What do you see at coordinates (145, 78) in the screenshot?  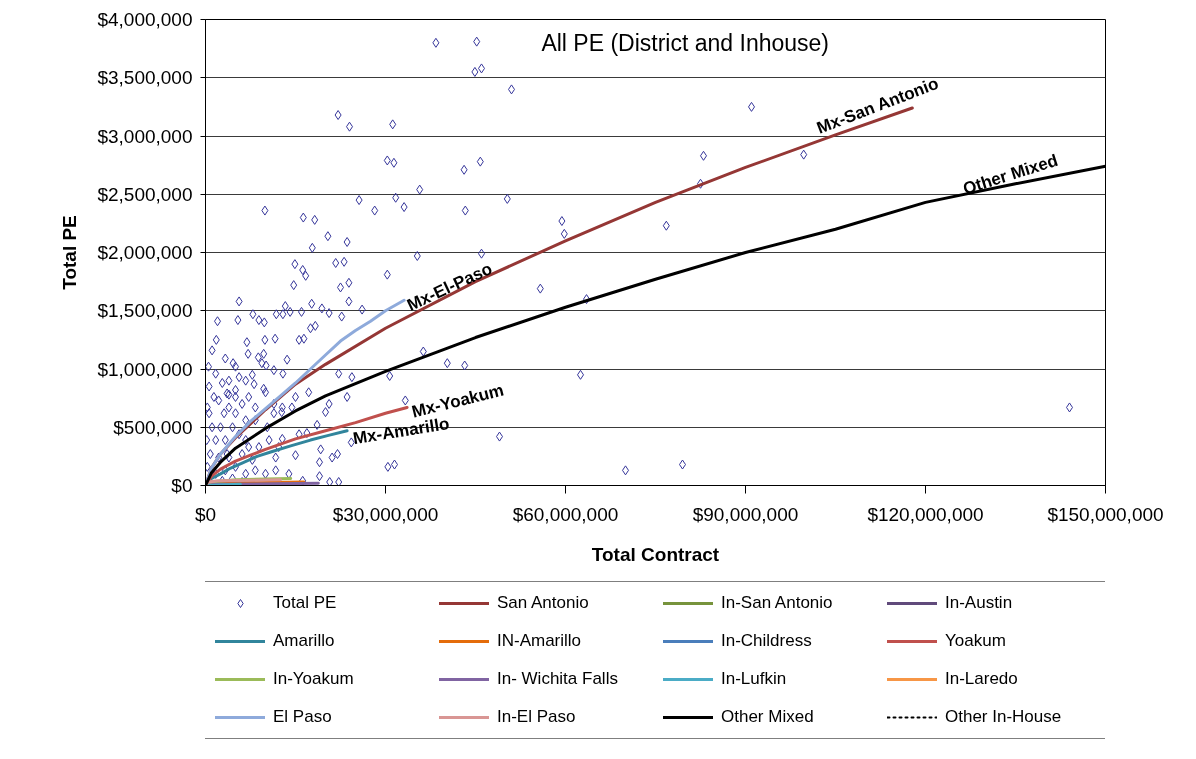 I see `y-tick-label: $3,500,000` at bounding box center [145, 78].